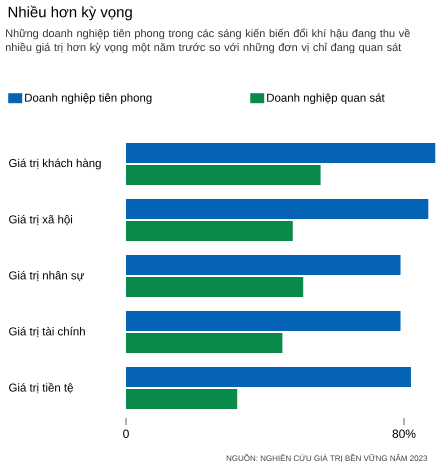 This screenshot has width=437, height=466. I want to click on y-tick-label: Giá trị tiền tệ, so click(41, 388).